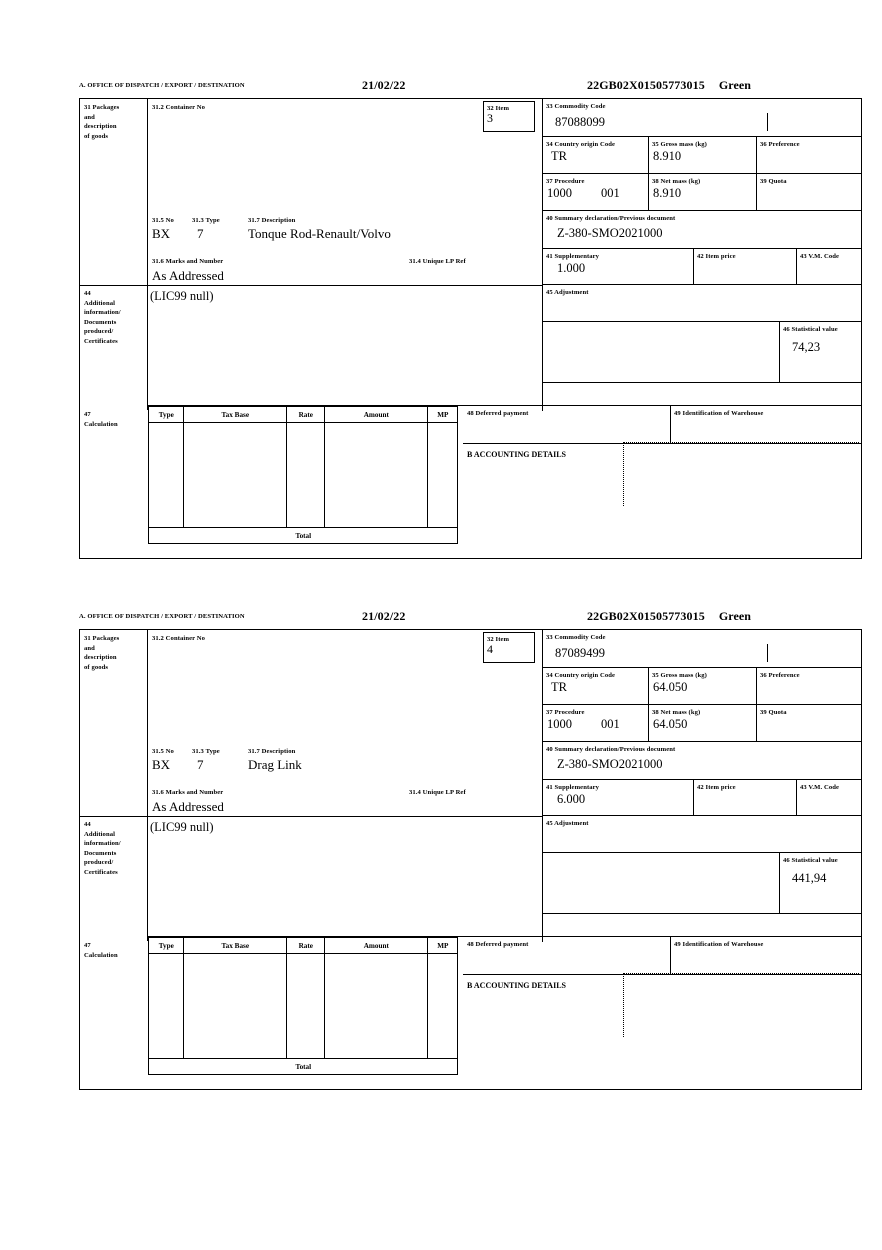 The image size is (882, 1250). Describe the element at coordinates (809, 878) in the screenshot. I see `box-46-value: 441,94` at that location.